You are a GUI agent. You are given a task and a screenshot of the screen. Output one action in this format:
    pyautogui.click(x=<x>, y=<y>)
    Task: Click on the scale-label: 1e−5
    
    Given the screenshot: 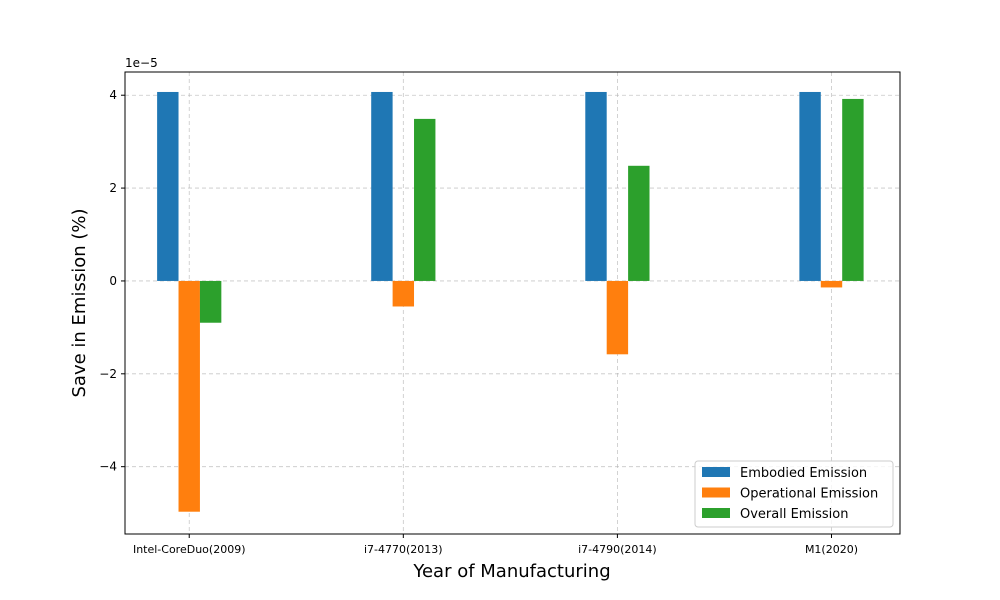 What is the action you would take?
    pyautogui.click(x=141, y=63)
    